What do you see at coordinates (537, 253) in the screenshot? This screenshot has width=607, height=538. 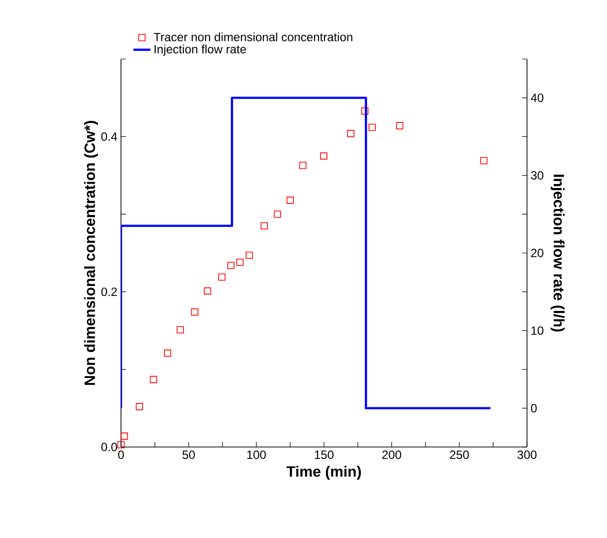 I see `y2-tick-label: 20` at bounding box center [537, 253].